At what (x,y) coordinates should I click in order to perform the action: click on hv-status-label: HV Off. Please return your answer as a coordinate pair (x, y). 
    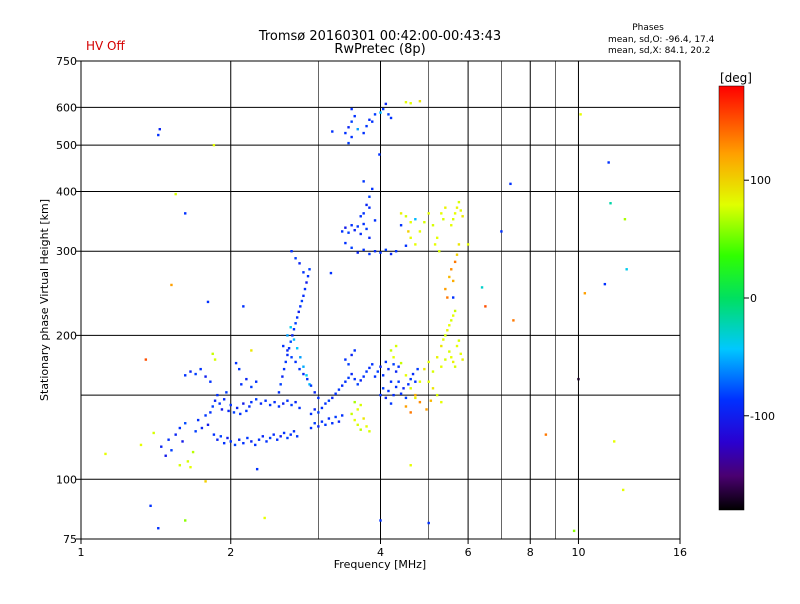
    Looking at the image, I should click on (105, 46).